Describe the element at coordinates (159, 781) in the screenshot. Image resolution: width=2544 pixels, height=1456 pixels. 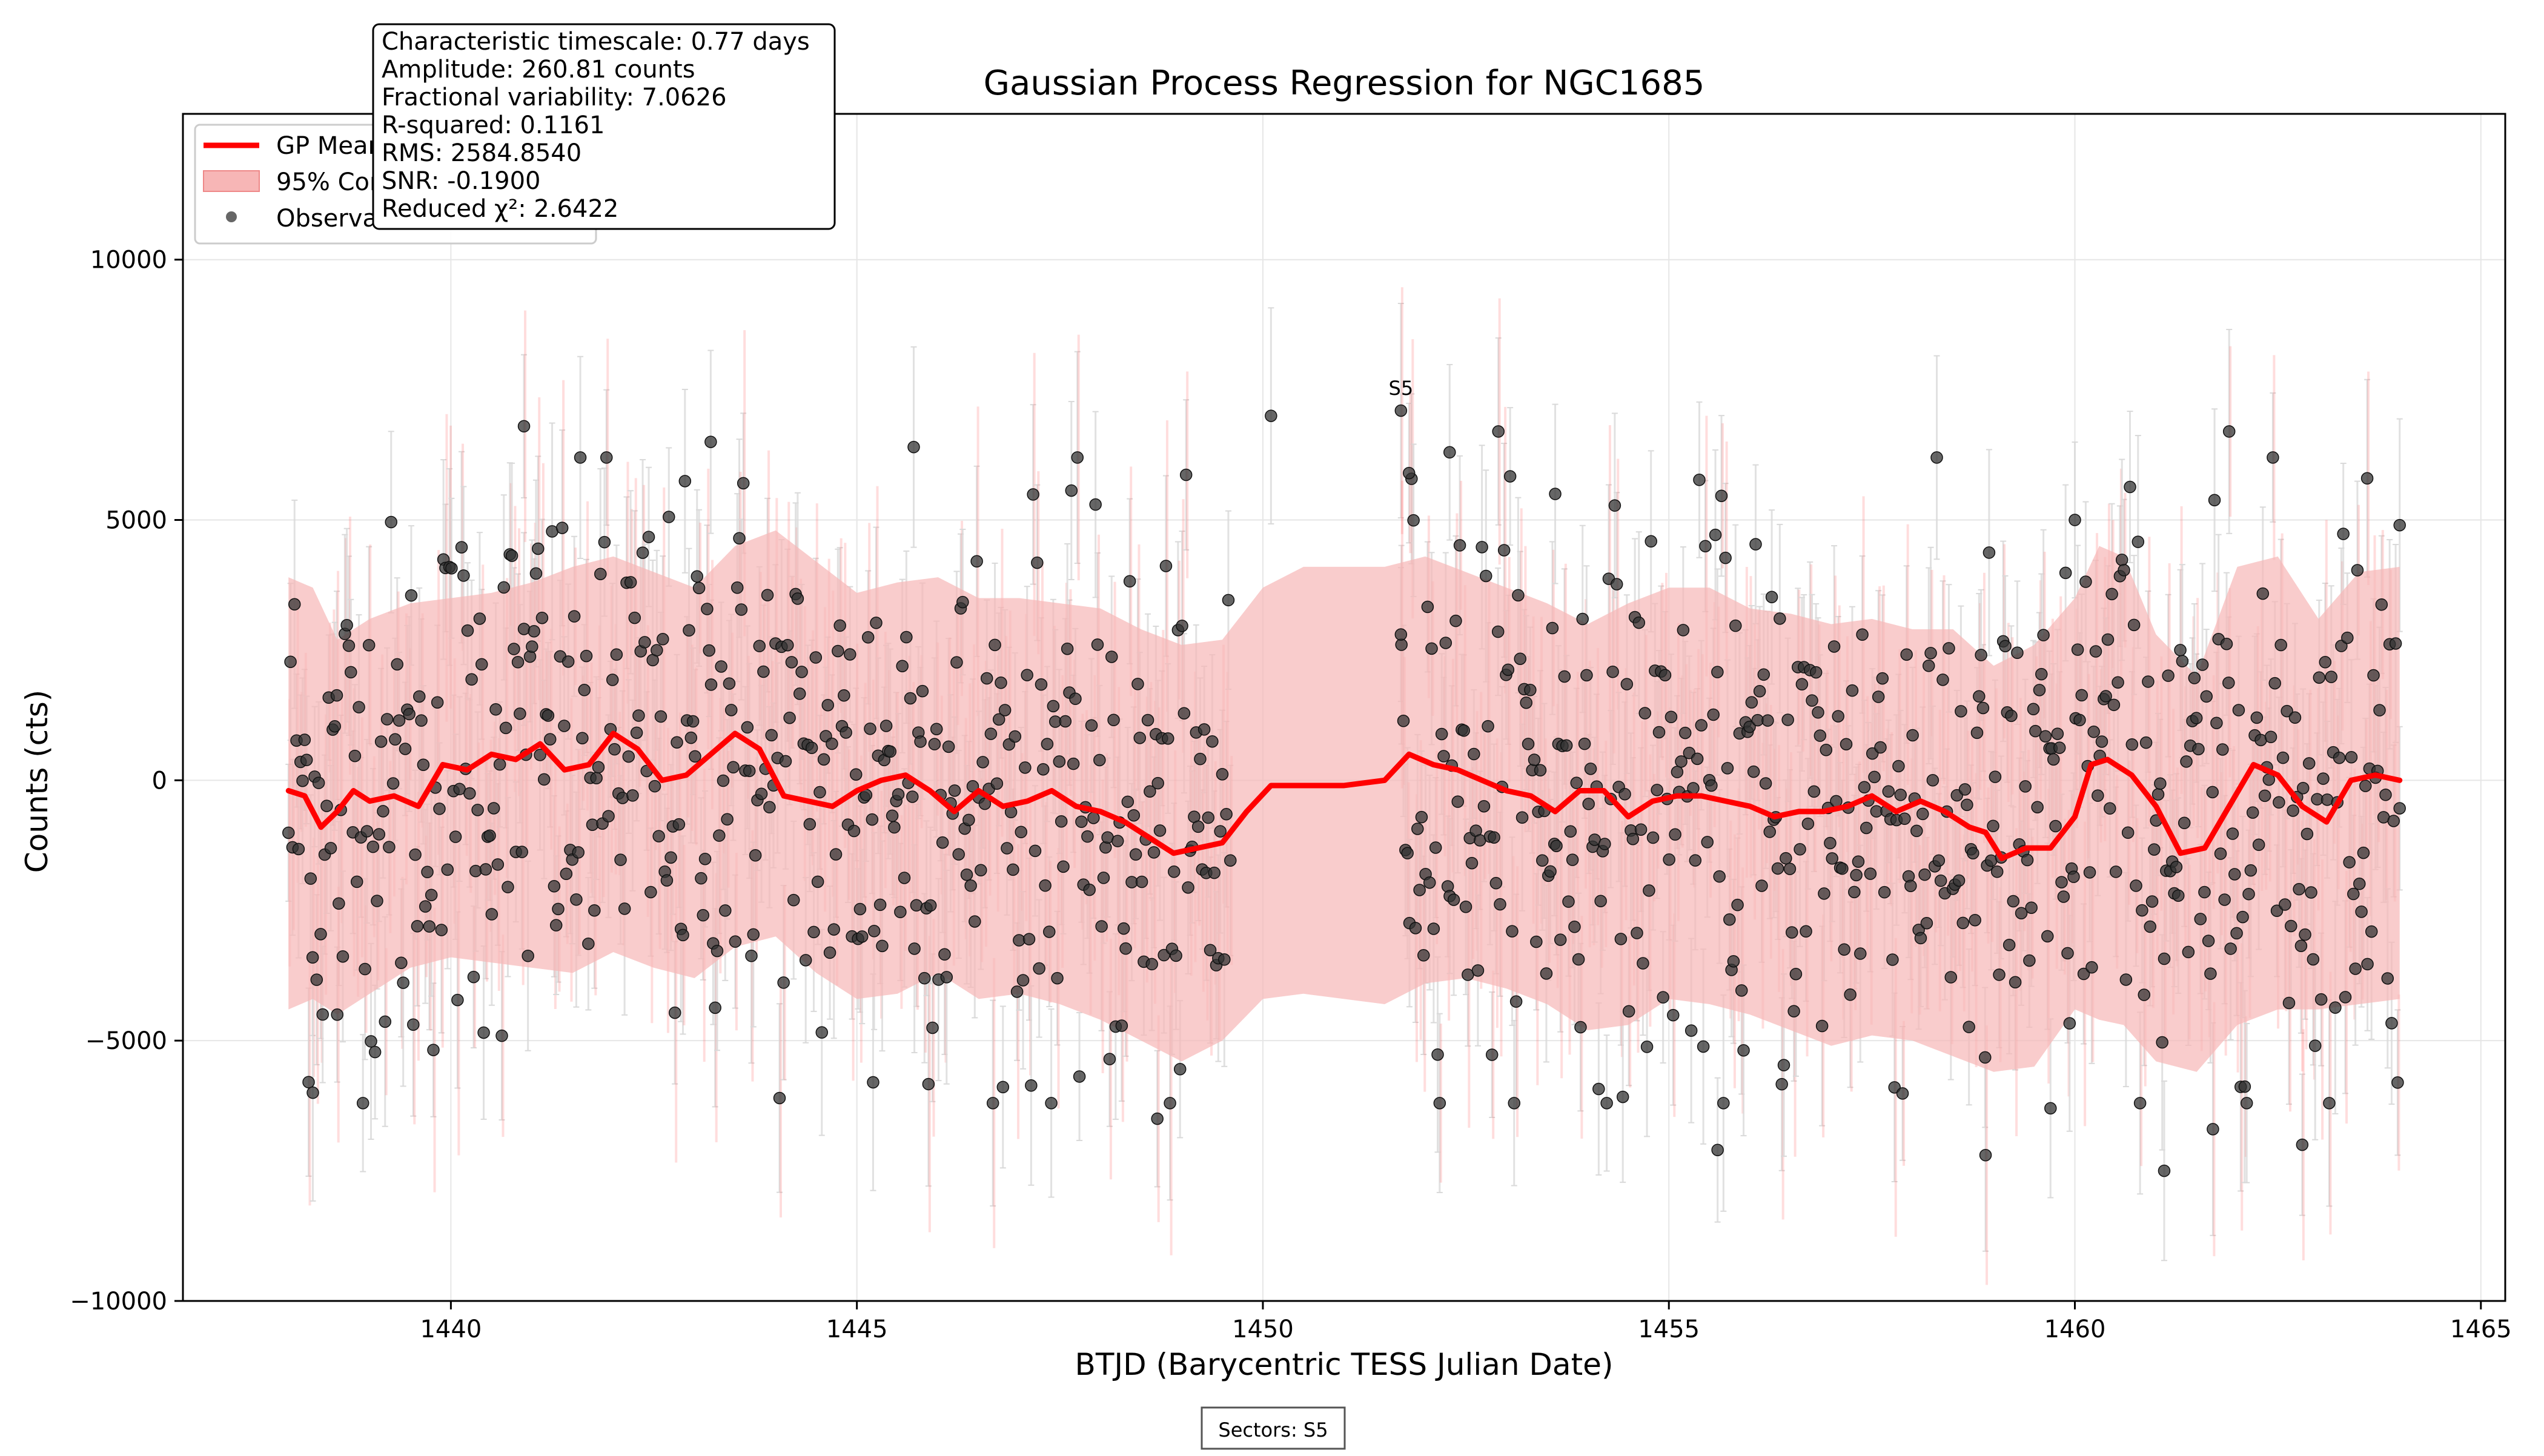
I see `y-tick-label: 0` at that location.